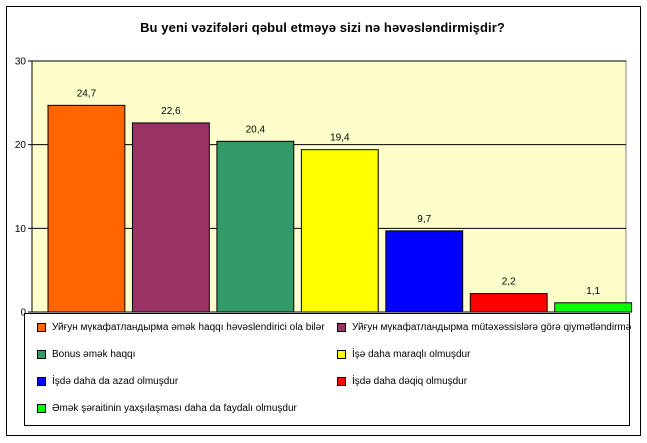 This screenshot has width=647, height=443. Describe the element at coordinates (411, 354) in the screenshot. I see `legend-label: İşə daha maraqlı olmuşdur` at that location.